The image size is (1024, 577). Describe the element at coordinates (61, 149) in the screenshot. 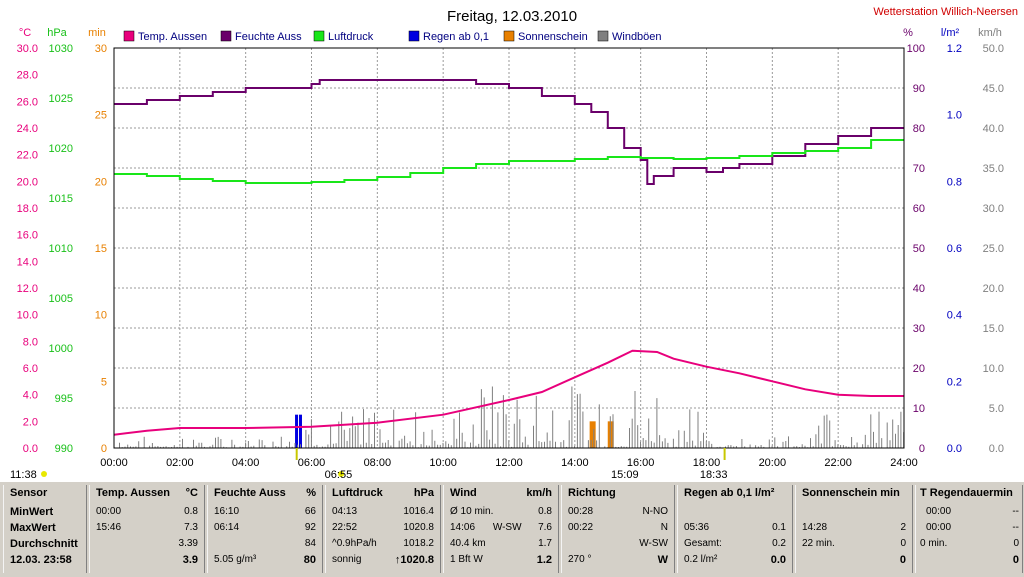

I see `tick-label-pressure: 1020` at that location.